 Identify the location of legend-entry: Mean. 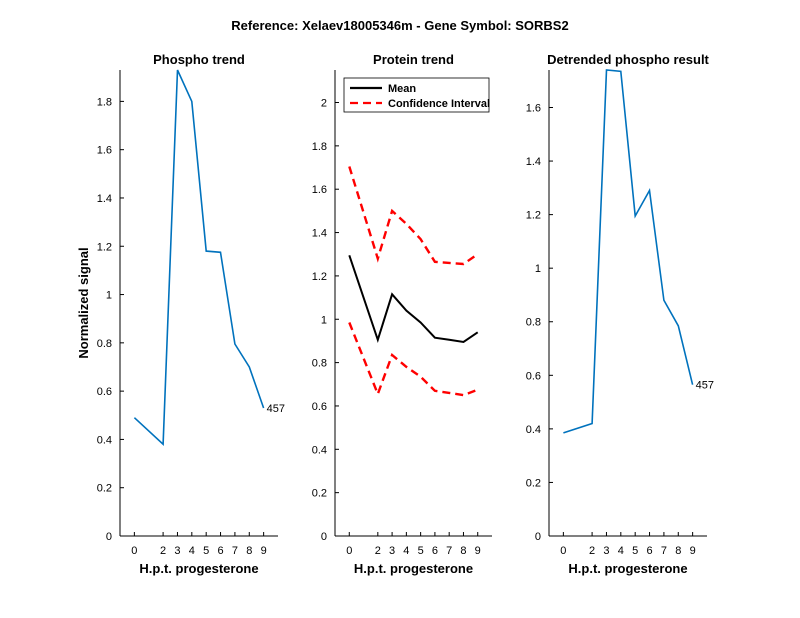
(402, 89).